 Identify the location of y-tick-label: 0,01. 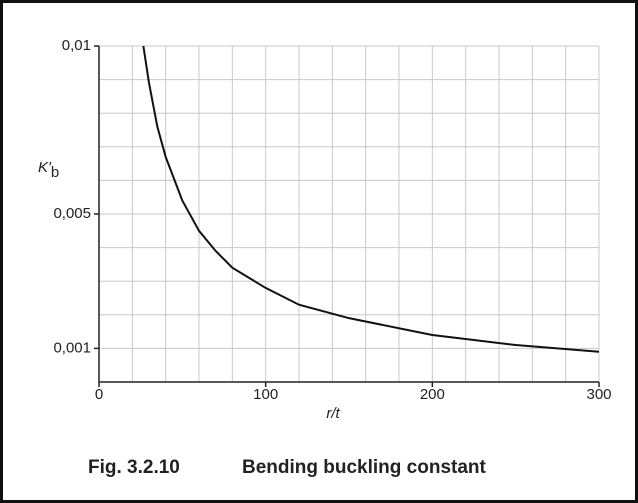
(76, 45).